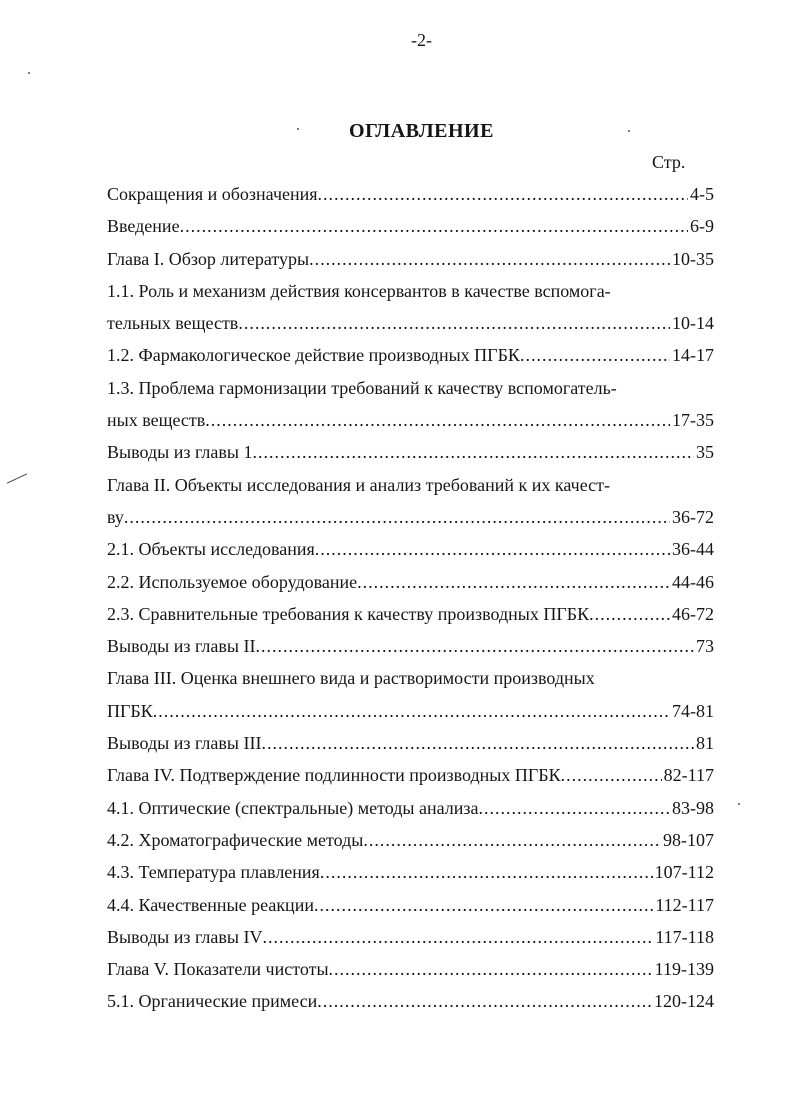 The image size is (800, 1109). Describe the element at coordinates (705, 452) in the screenshot. I see `toc-entry-page: 35` at that location.